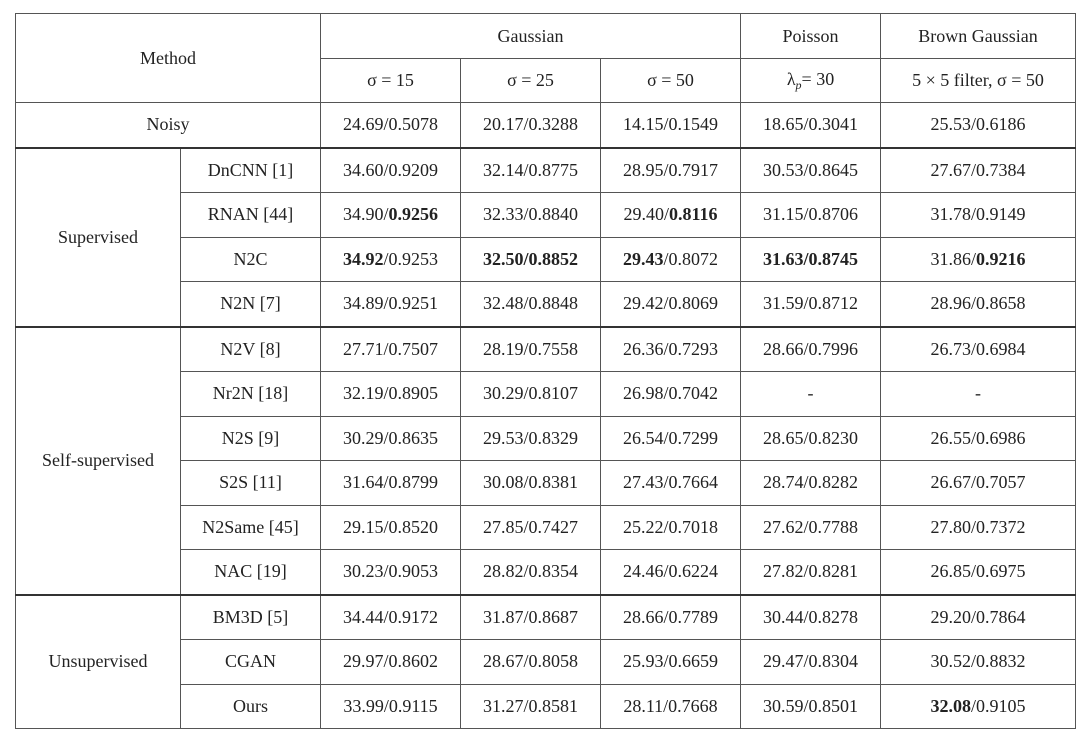 This screenshot has width=1080, height=744. Describe the element at coordinates (530, 438) in the screenshot. I see `value-cell: 29.53/0.8329` at that location.